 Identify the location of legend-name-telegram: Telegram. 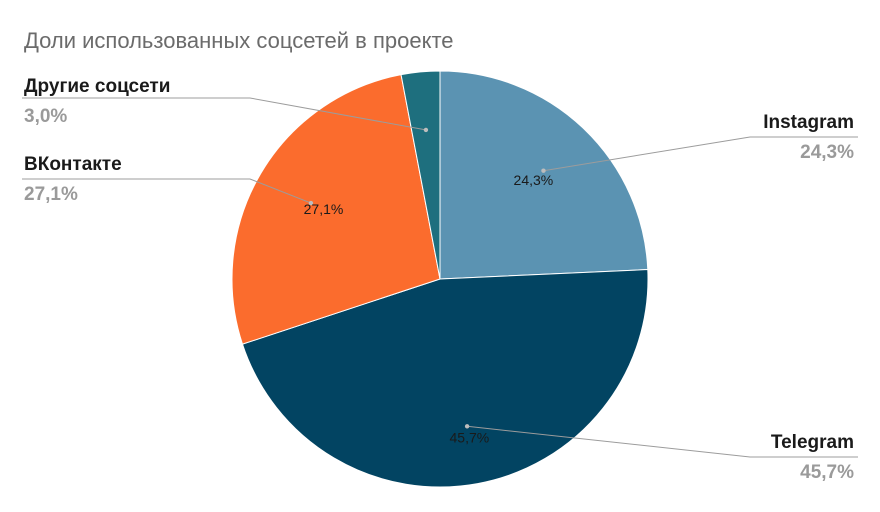
(812, 442).